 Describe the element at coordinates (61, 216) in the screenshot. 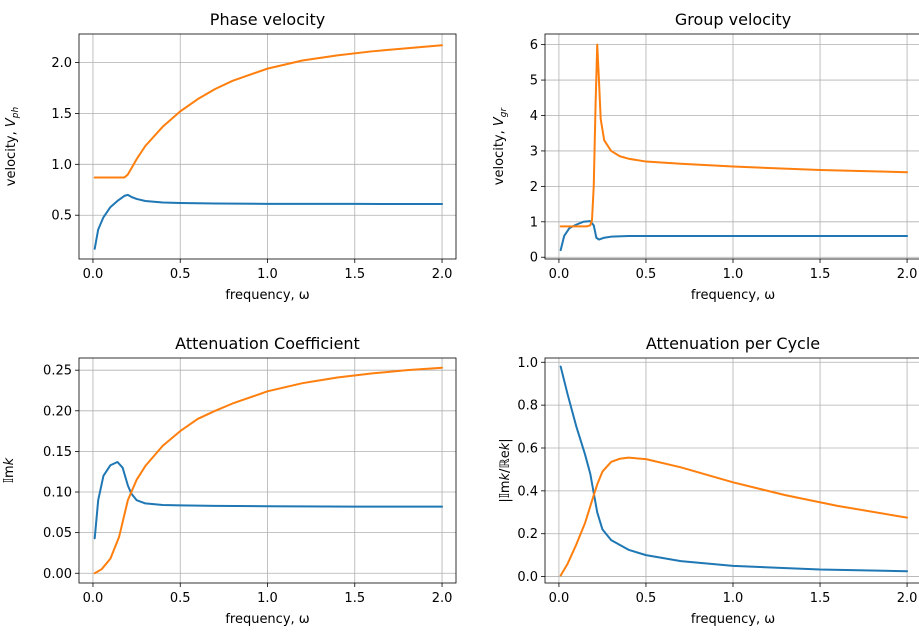

I see `y-tick-label: 0.5` at that location.